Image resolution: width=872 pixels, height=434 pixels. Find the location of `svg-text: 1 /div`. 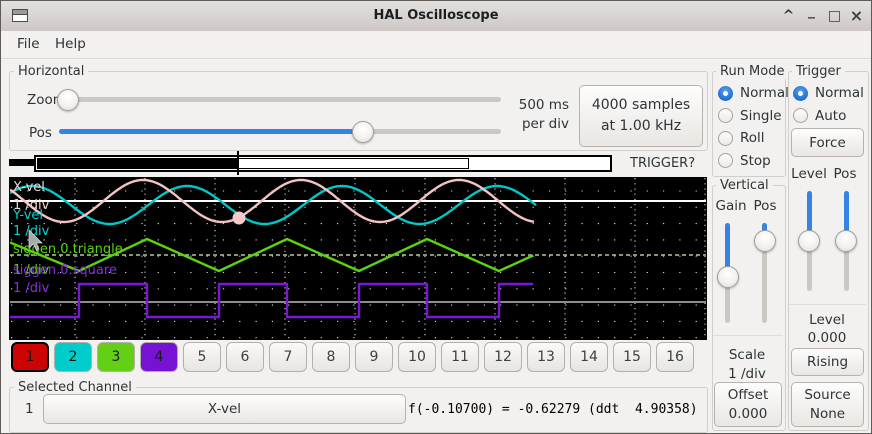

svg-text: 1 /div is located at coordinates (31, 288).